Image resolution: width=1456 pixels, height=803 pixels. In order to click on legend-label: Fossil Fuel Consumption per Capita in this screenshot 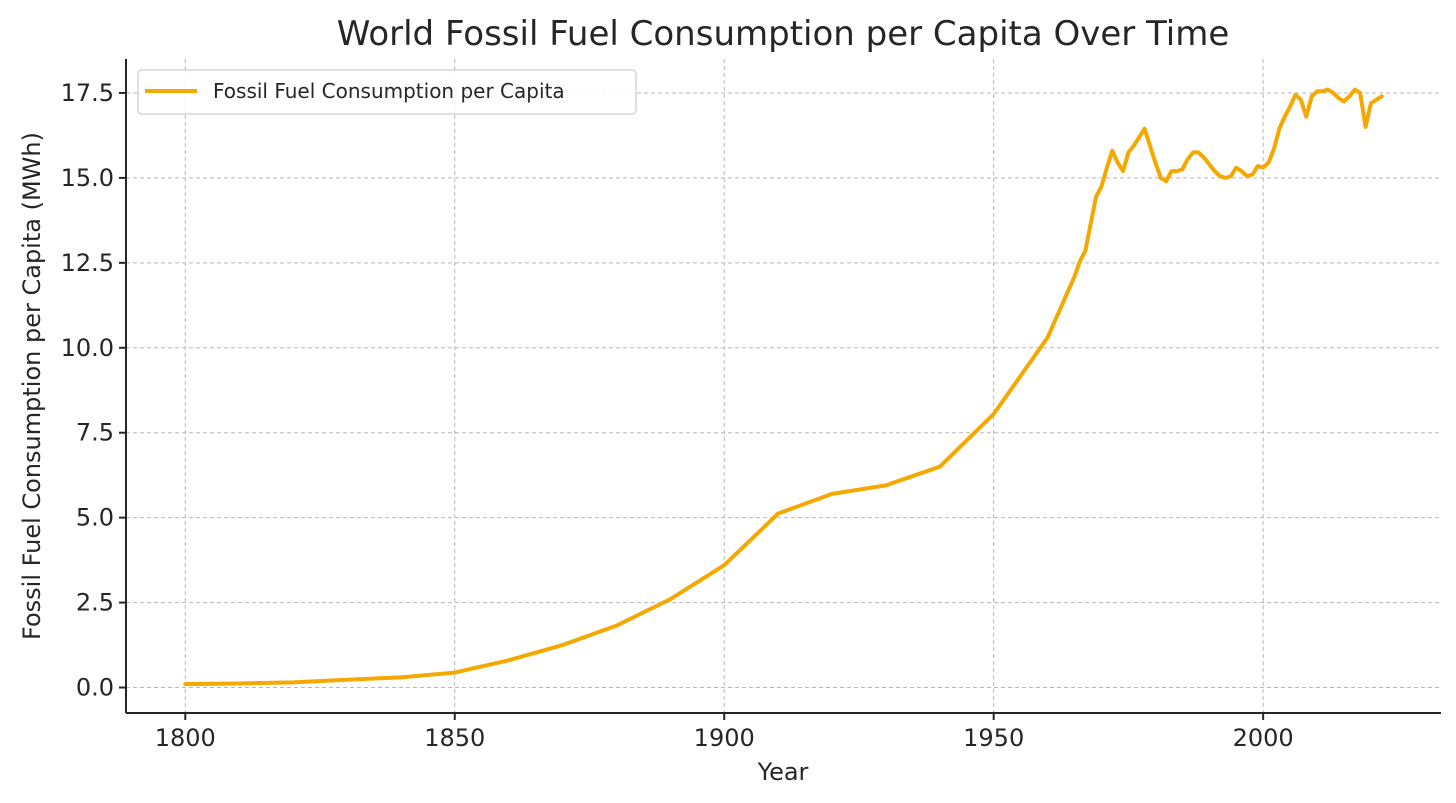, I will do `click(389, 91)`.